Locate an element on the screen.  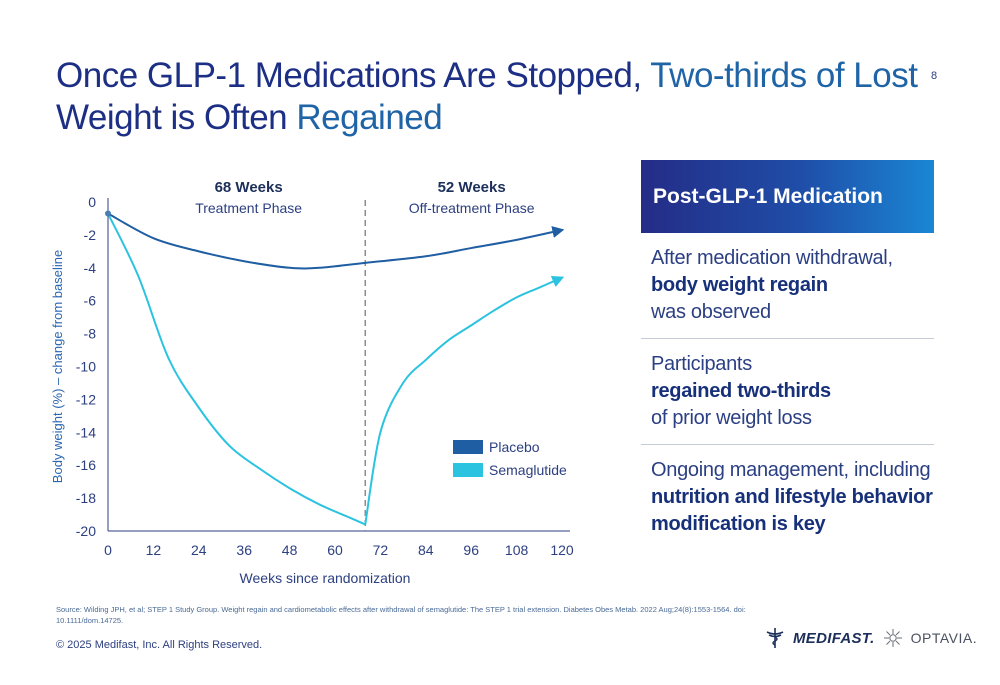
legend-swatch-semaglutide is located at coordinates (468, 470).